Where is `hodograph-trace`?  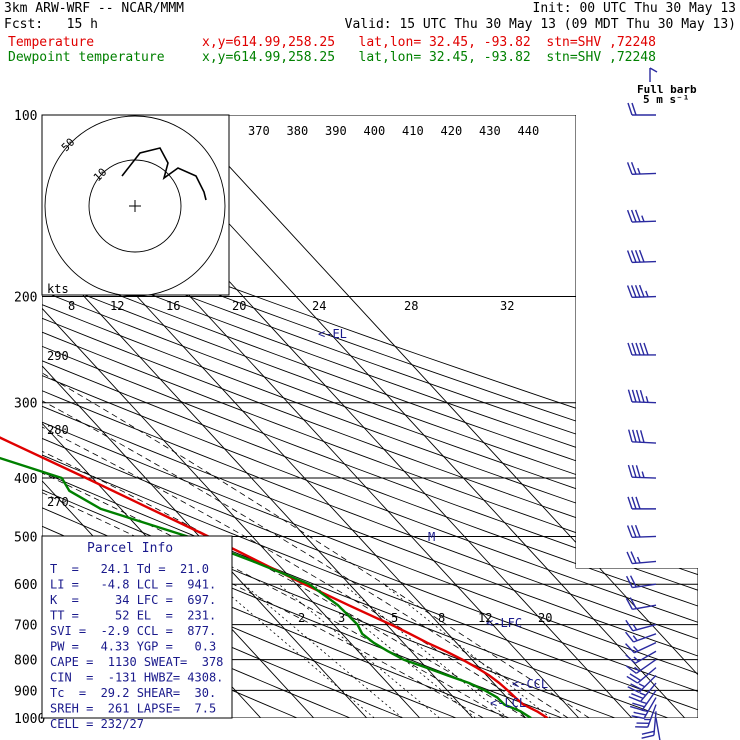
hodograph-trace is located at coordinates (164, 174).